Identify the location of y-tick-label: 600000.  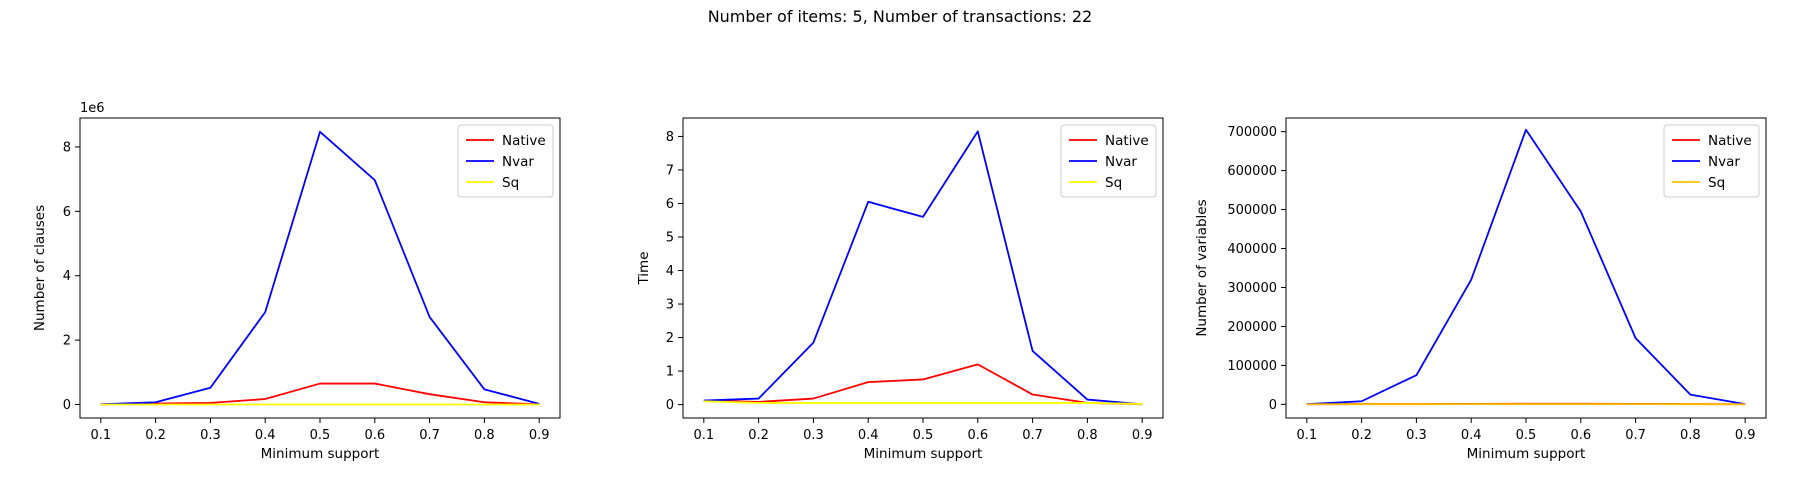
(1252, 171).